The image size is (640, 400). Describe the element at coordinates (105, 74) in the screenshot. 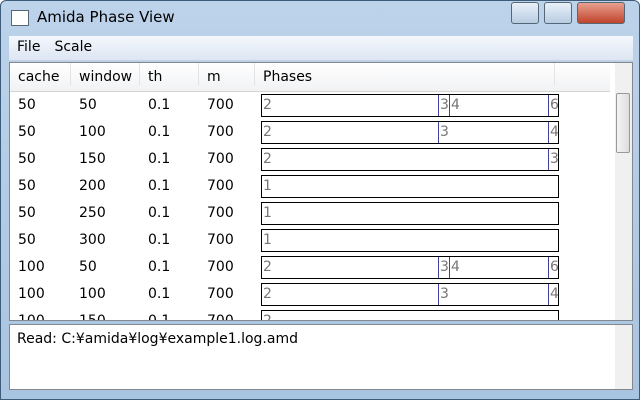

I see `column-header: window` at that location.